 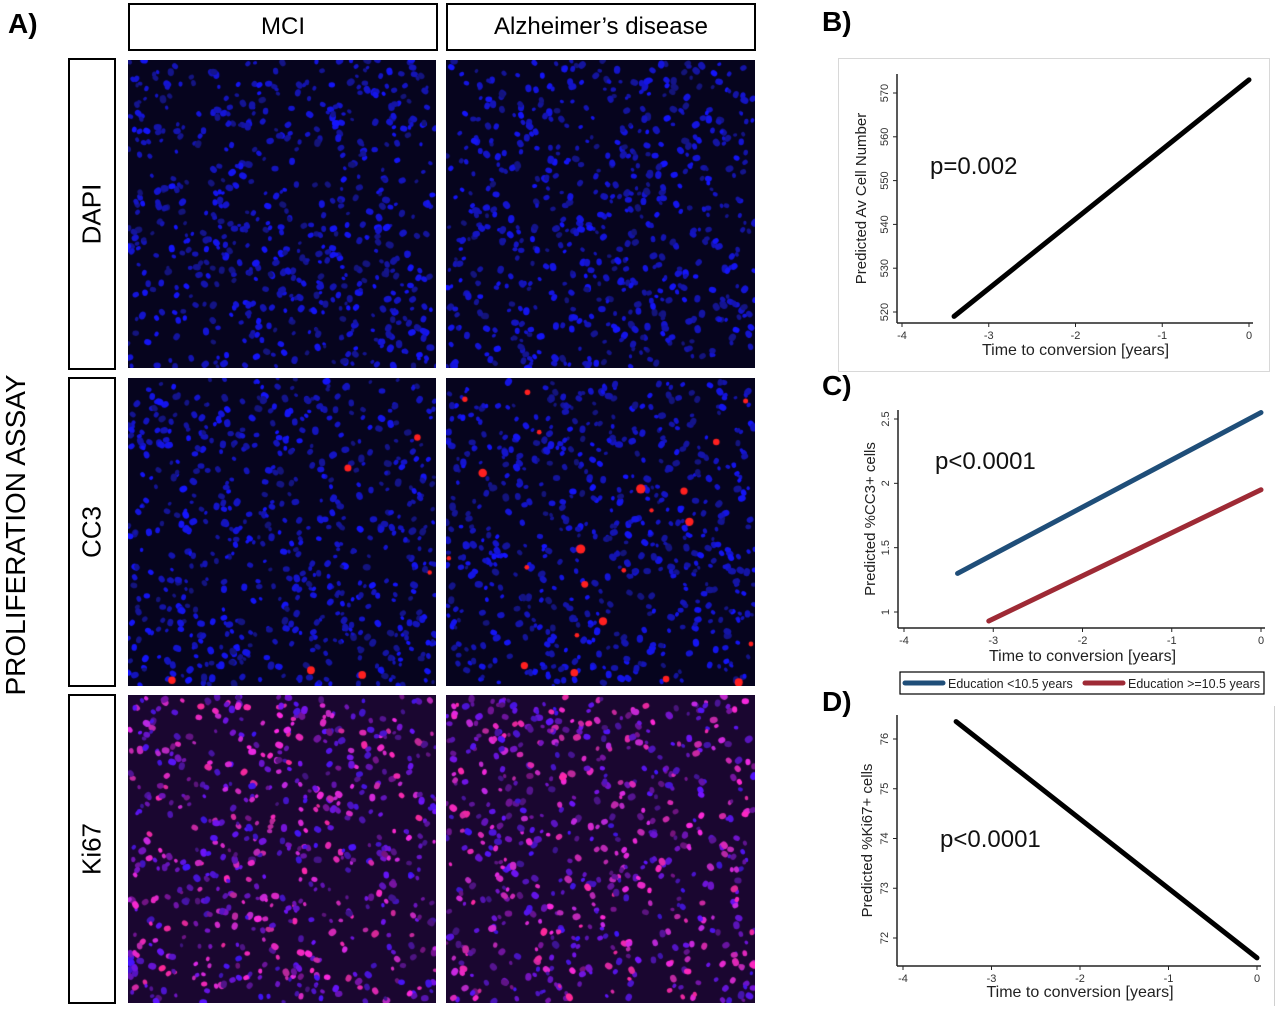 I want to click on y-tick-label: 1.5, so click(x=886, y=547).